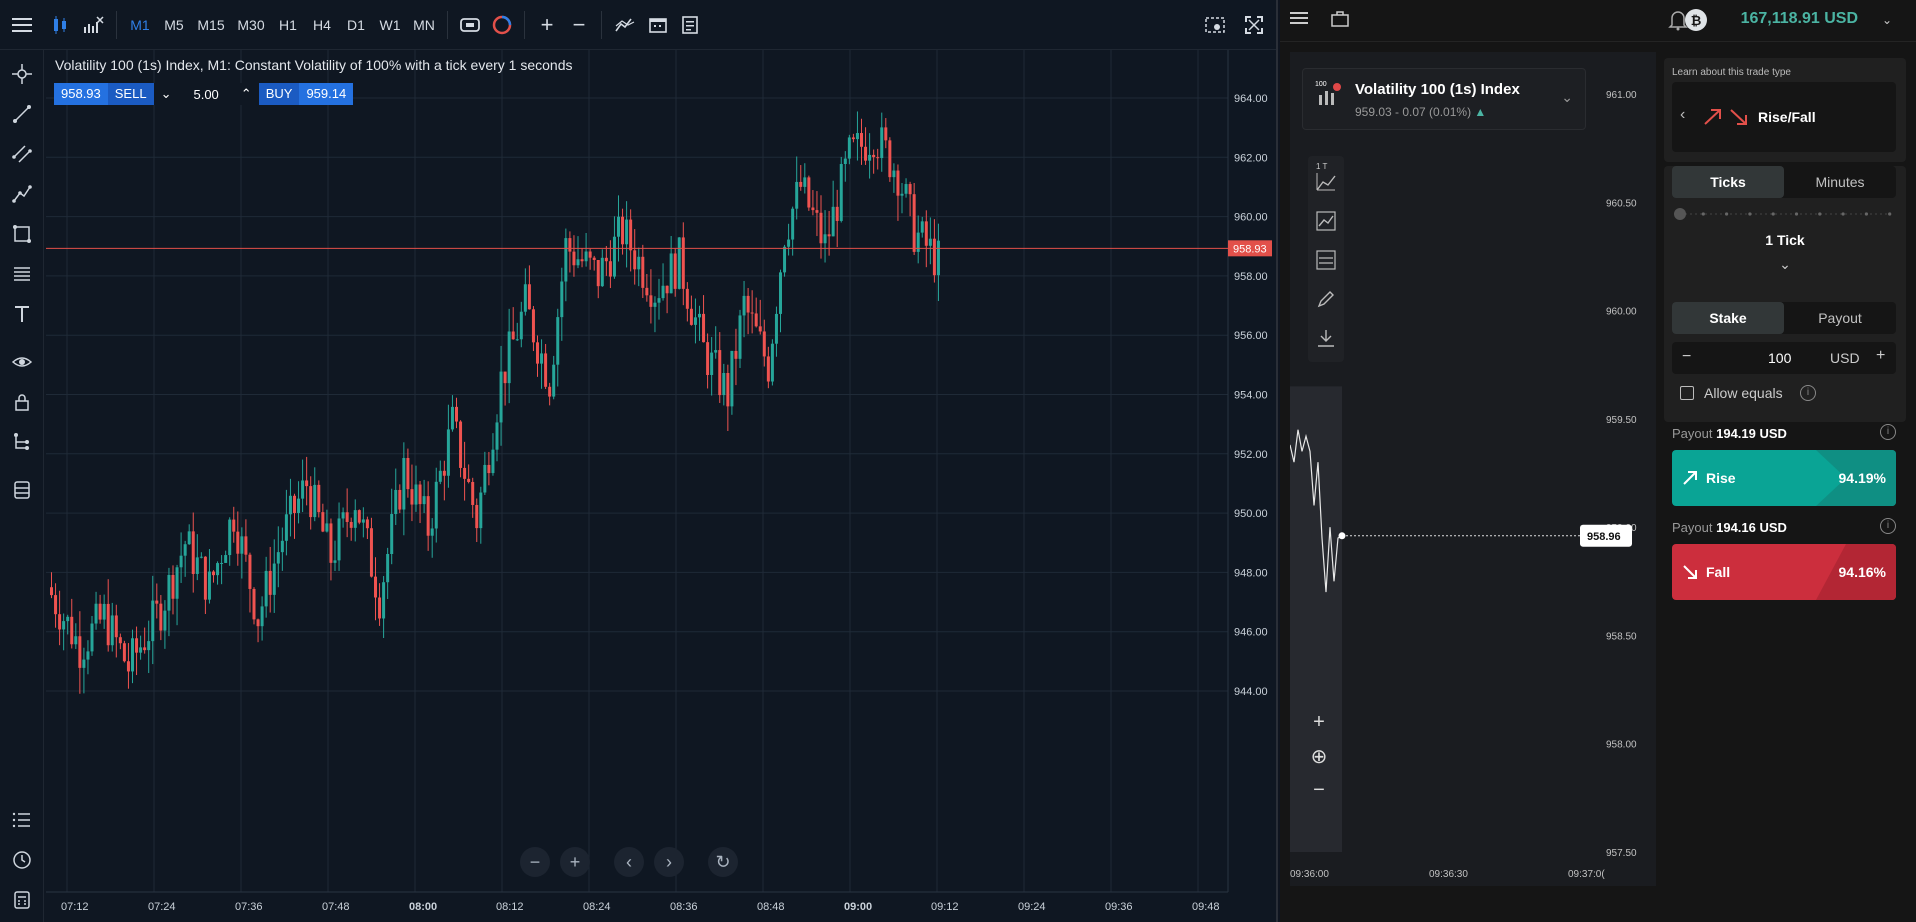  Describe the element at coordinates (723, 862) in the screenshot. I see `reset-chart-icon: ↻` at that location.